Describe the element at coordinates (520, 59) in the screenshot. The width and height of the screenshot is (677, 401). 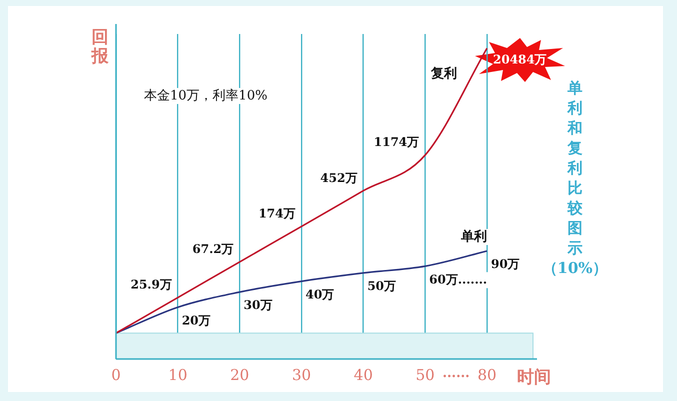
I see `data-label: 20484万` at that location.